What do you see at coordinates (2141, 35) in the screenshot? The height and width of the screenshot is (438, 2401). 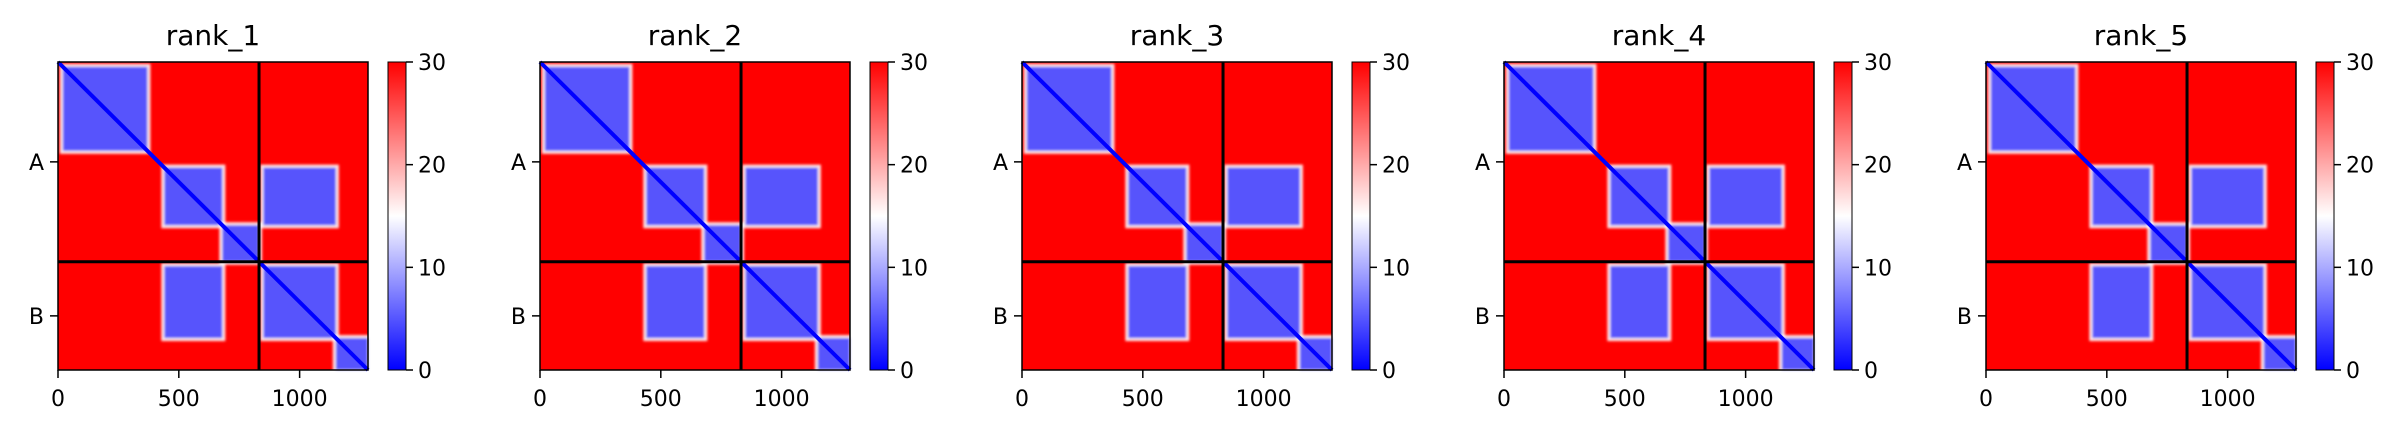 I see `panel-title: rank_5` at bounding box center [2141, 35].